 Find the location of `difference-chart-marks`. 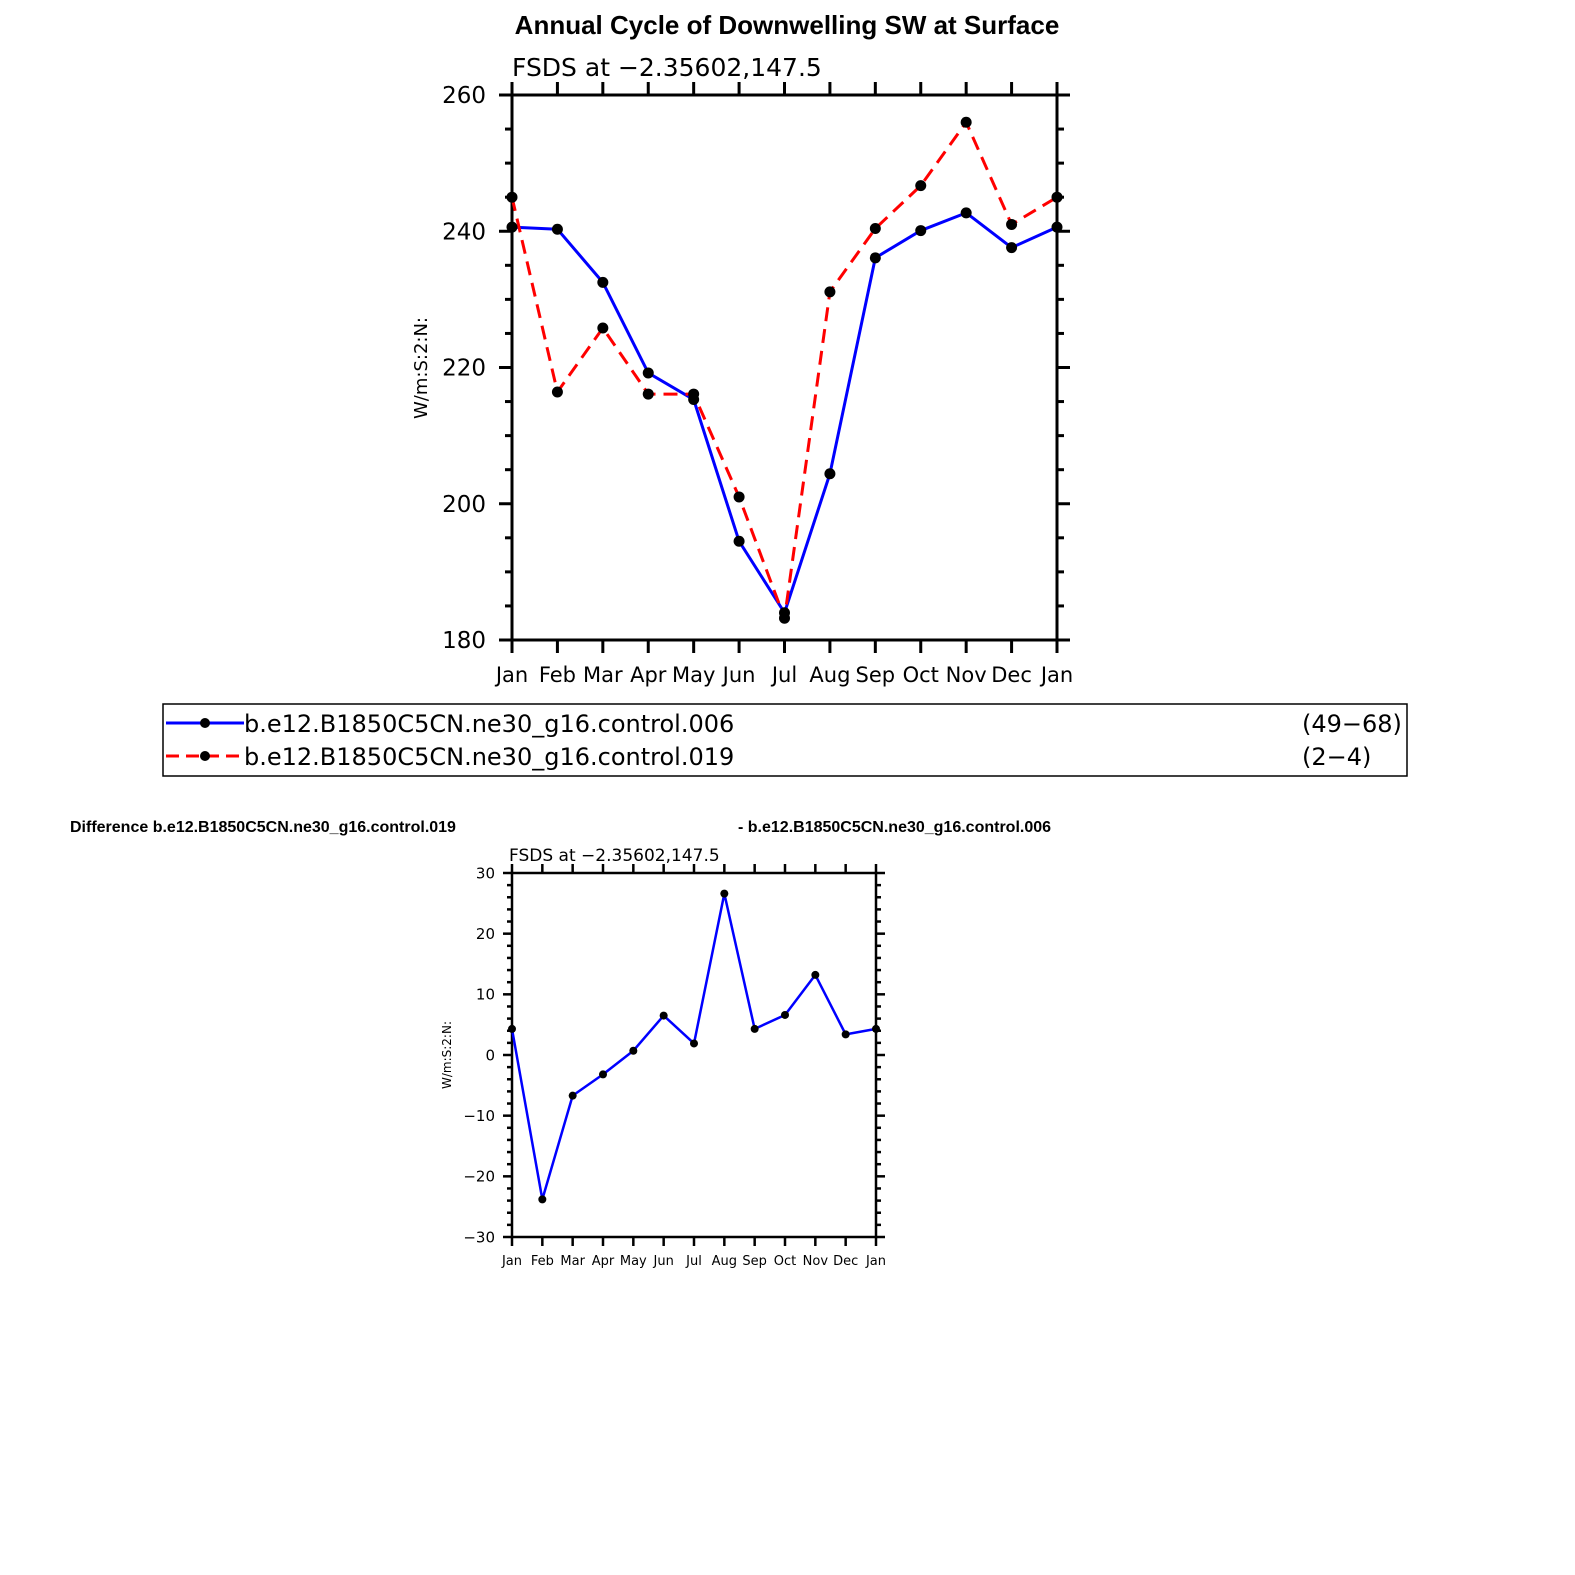

difference-chart-marks is located at coordinates (694, 1046).